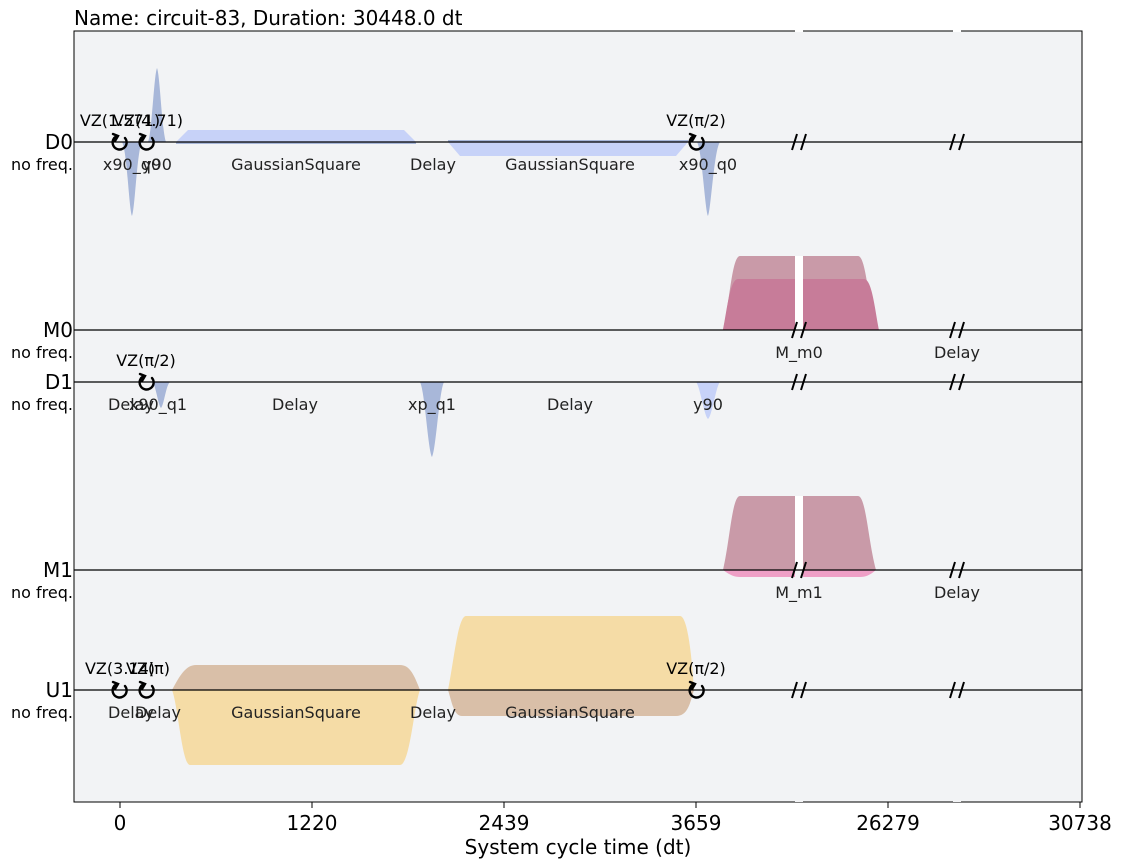 This screenshot has width=1124, height=868. Describe the element at coordinates (1080, 823) in the screenshot. I see `x-tick-label-5: 30738` at that location.